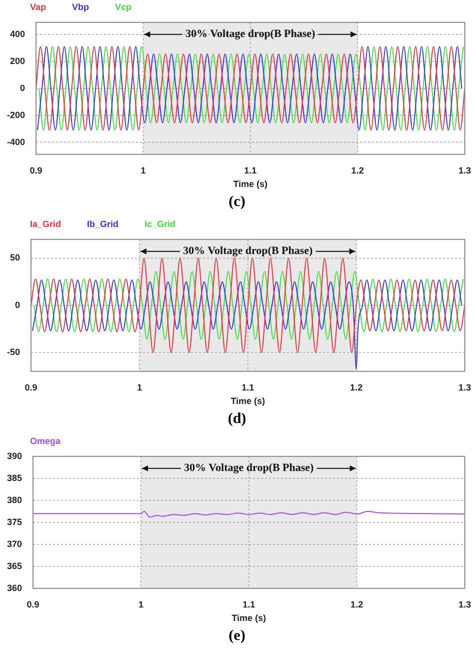 The height and width of the screenshot is (652, 474). Describe the element at coordinates (14, 499) in the screenshot. I see `y-tick-label: 380` at that location.